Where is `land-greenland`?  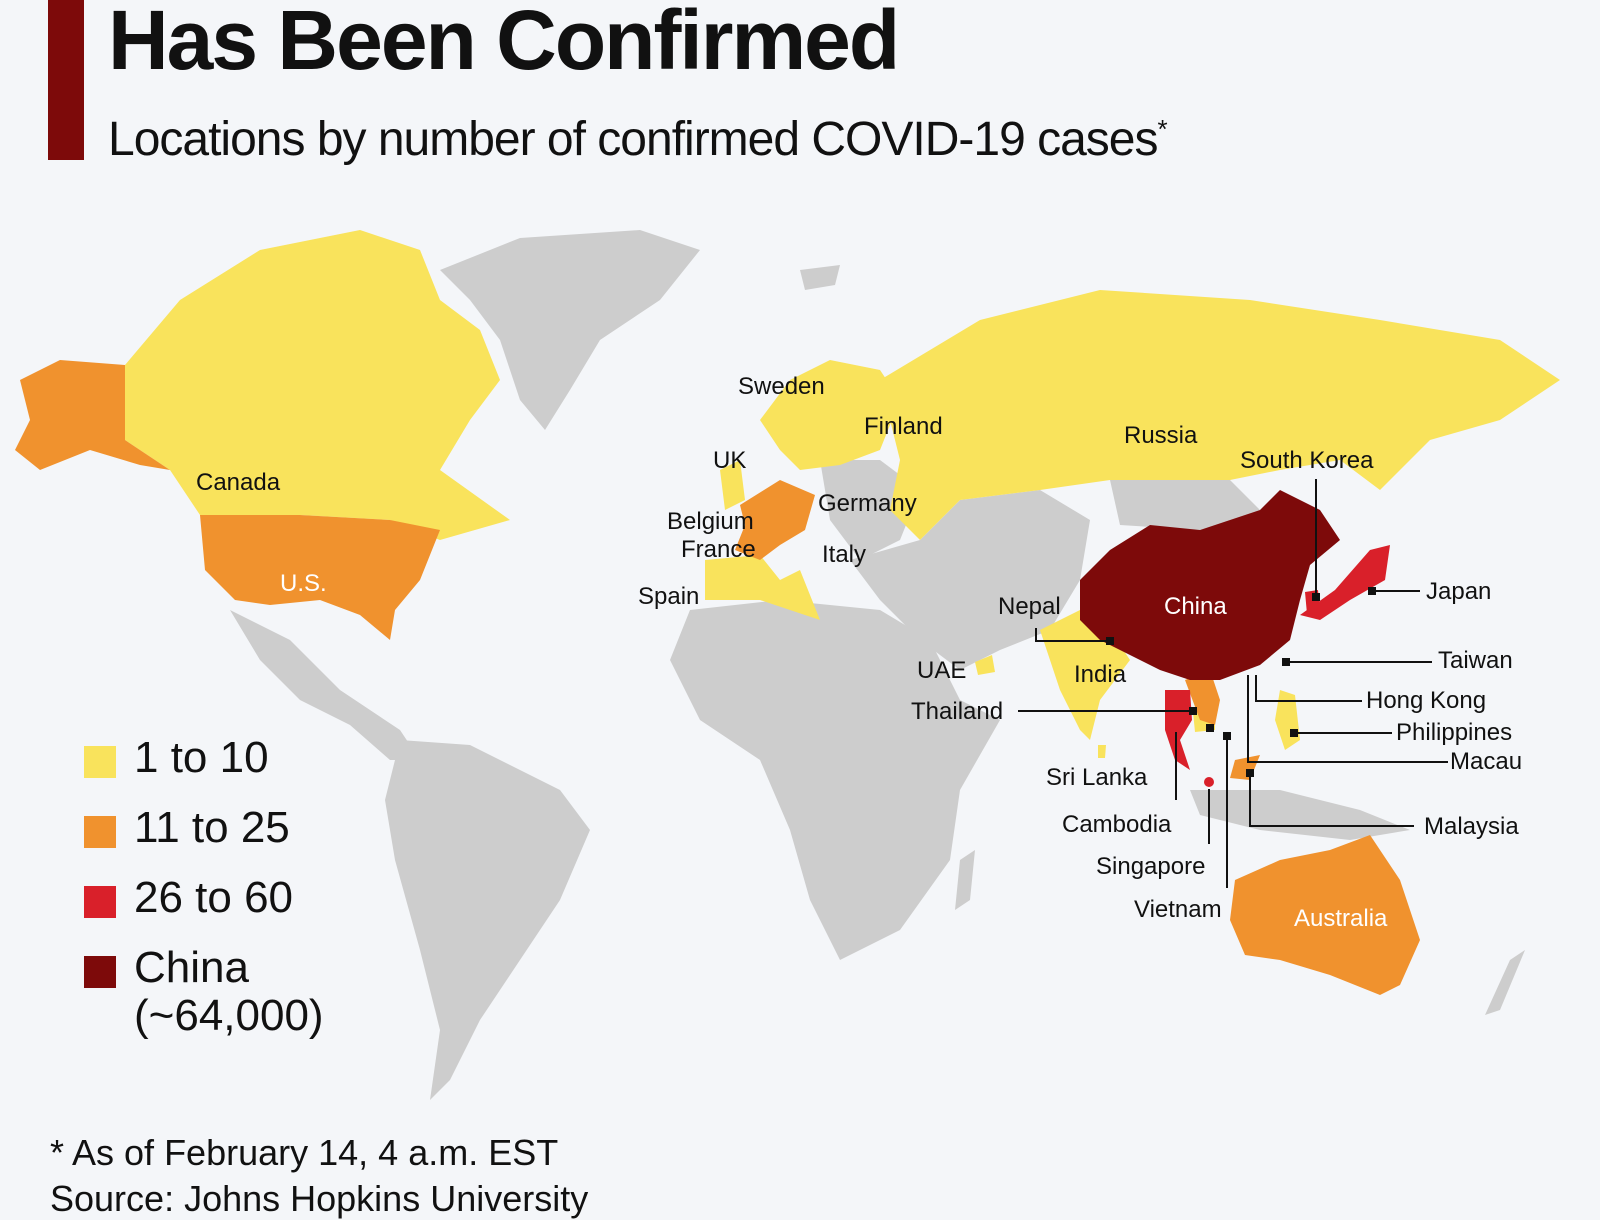 land-greenland is located at coordinates (570, 330).